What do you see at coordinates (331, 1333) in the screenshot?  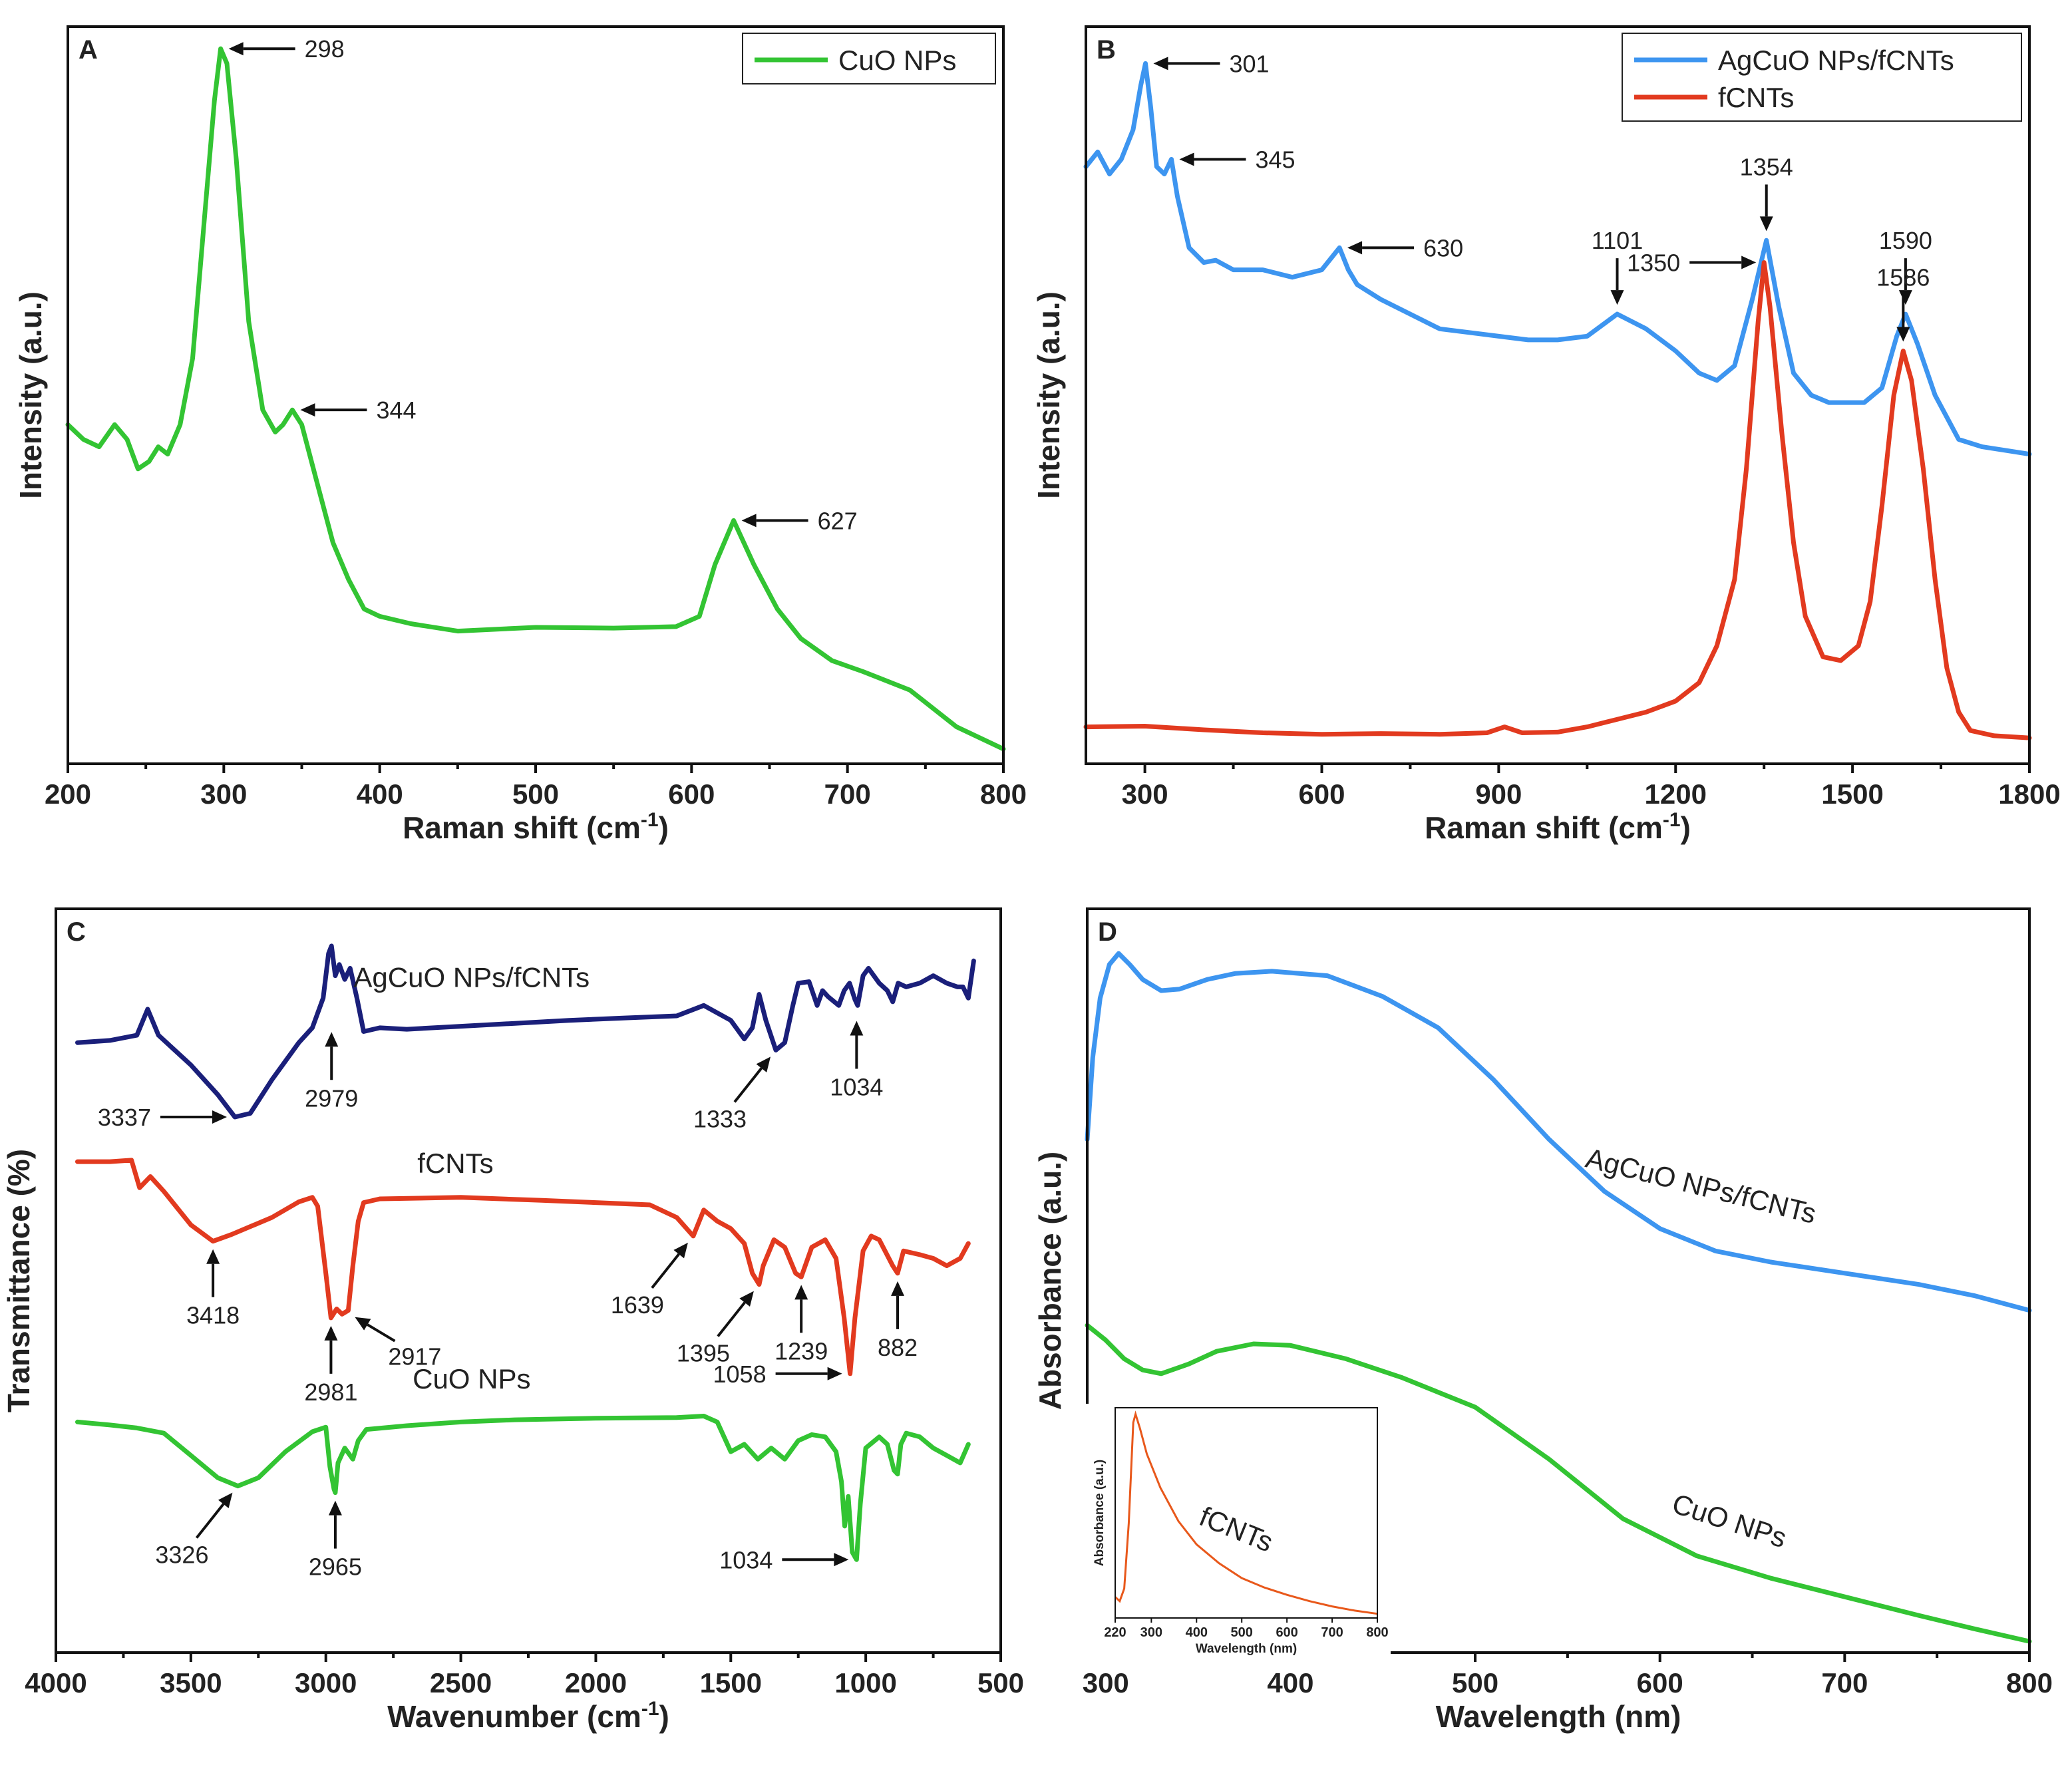 I see `c-annotation-arrow-5-head` at bounding box center [331, 1333].